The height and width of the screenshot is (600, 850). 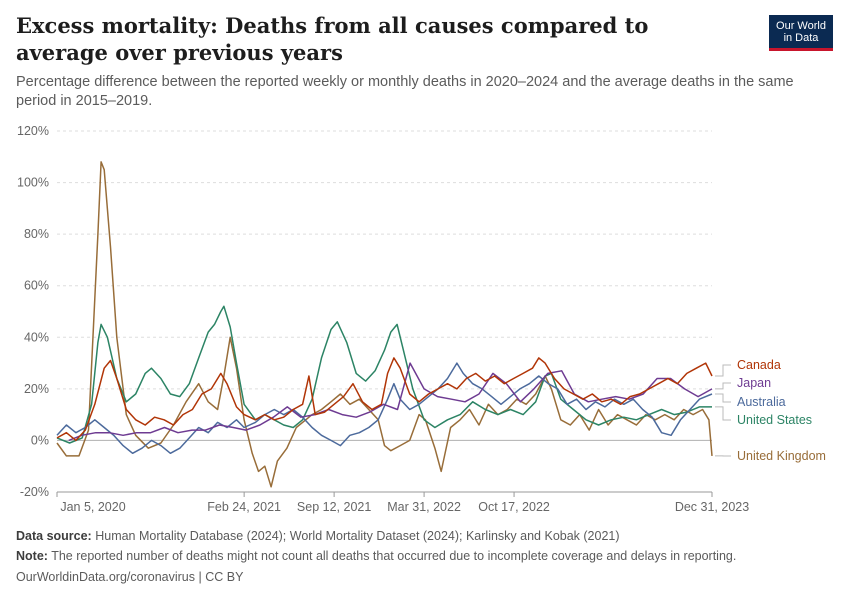 What do you see at coordinates (390, 402) in the screenshot?
I see `series-line-japan` at bounding box center [390, 402].